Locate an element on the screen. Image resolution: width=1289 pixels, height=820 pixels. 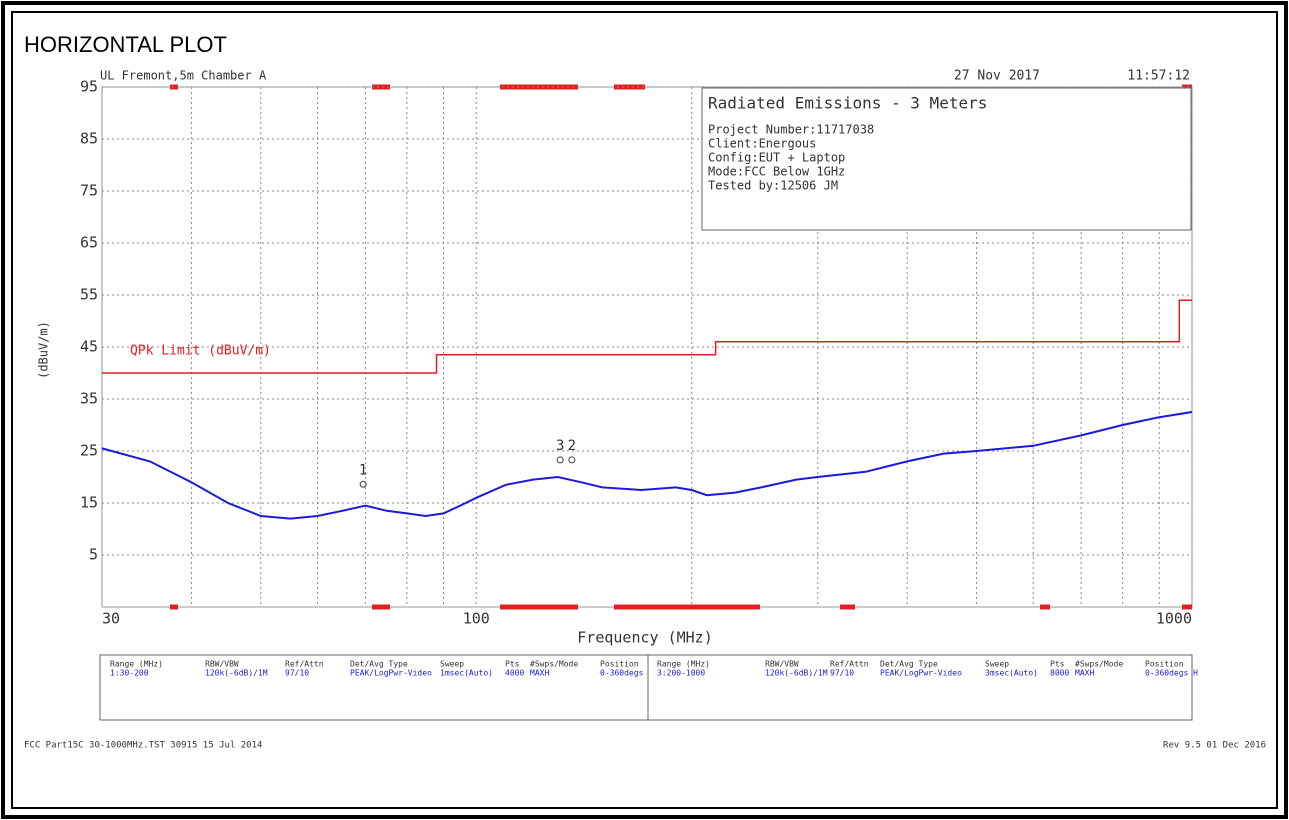
info-line: Project Number:11717038 is located at coordinates (791, 130).